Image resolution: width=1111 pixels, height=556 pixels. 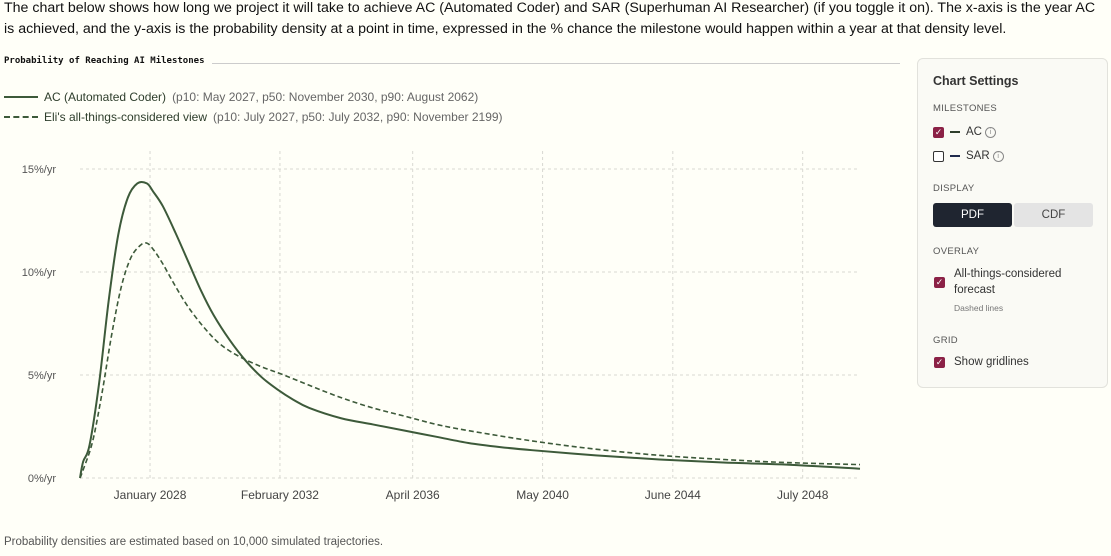 What do you see at coordinates (39, 273) in the screenshot?
I see `y-tick-label: 10%/yr` at bounding box center [39, 273].